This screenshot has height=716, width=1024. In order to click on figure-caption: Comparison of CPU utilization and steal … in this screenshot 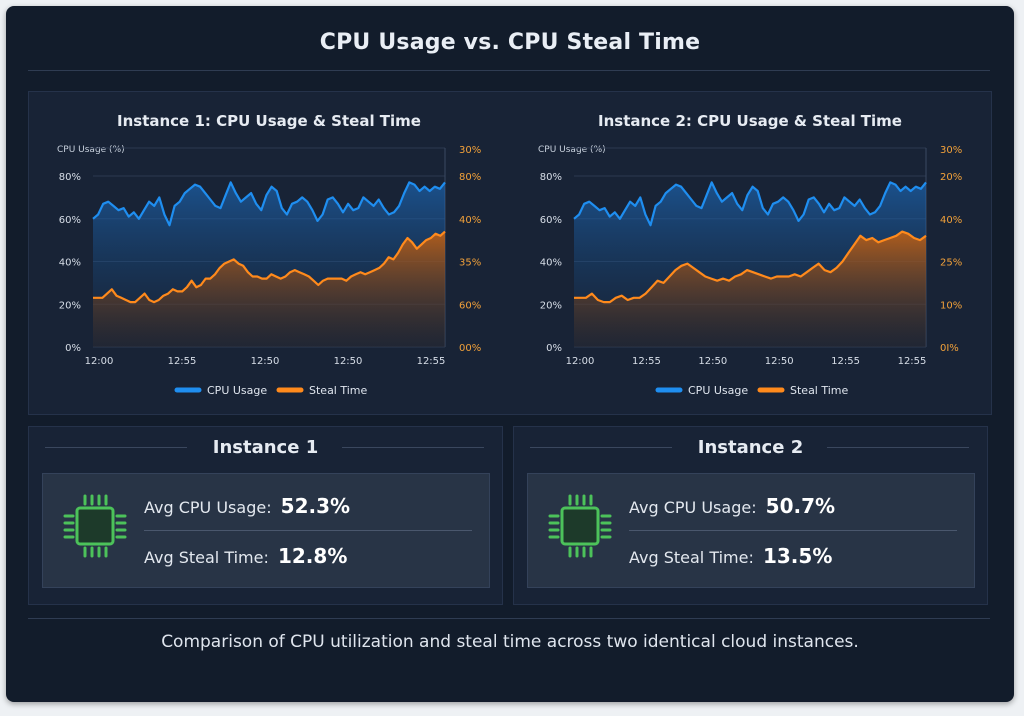, I will do `click(510, 642)`.